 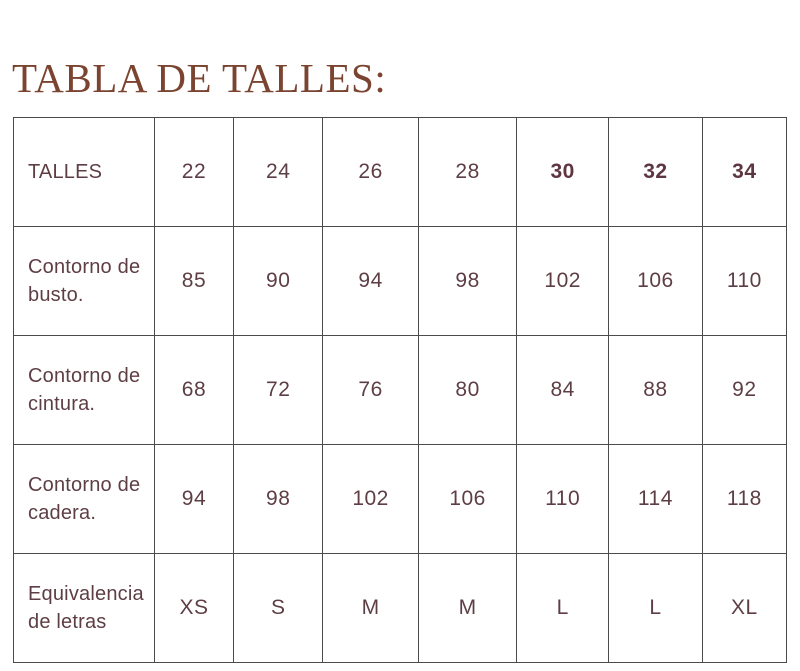 What do you see at coordinates (84, 390) in the screenshot?
I see `row-label: Contorno de cintura.` at bounding box center [84, 390].